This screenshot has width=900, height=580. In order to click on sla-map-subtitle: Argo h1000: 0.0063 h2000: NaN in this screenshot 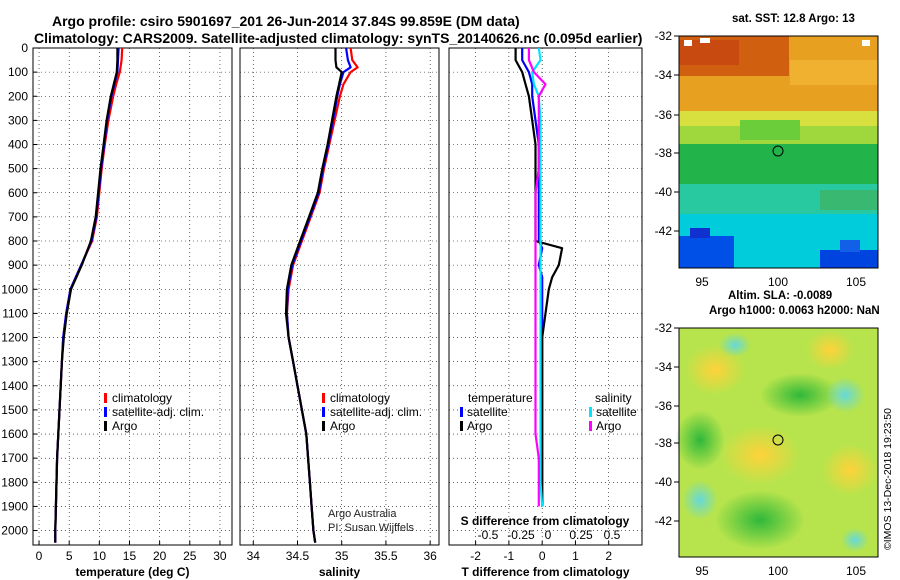, I will do `click(794, 311)`.